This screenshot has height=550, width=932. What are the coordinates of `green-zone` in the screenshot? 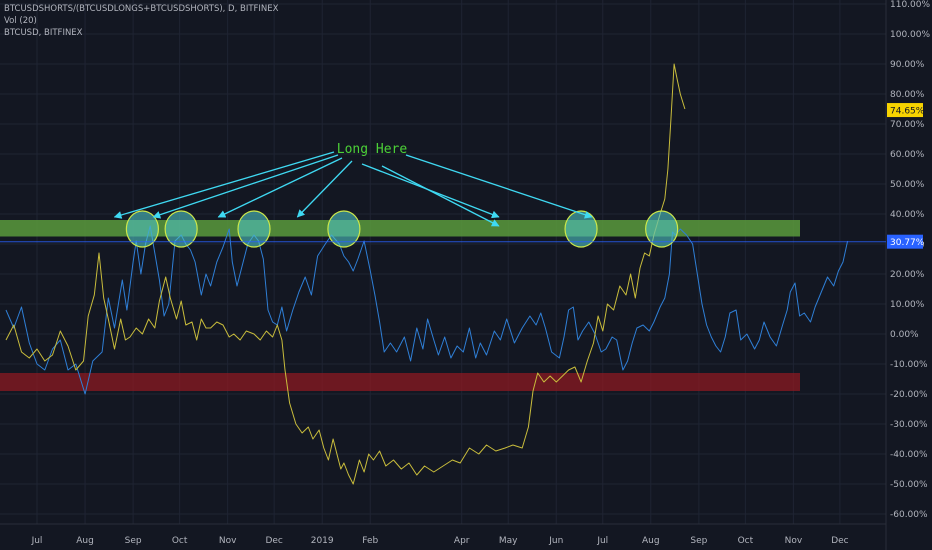 It's located at (400, 228).